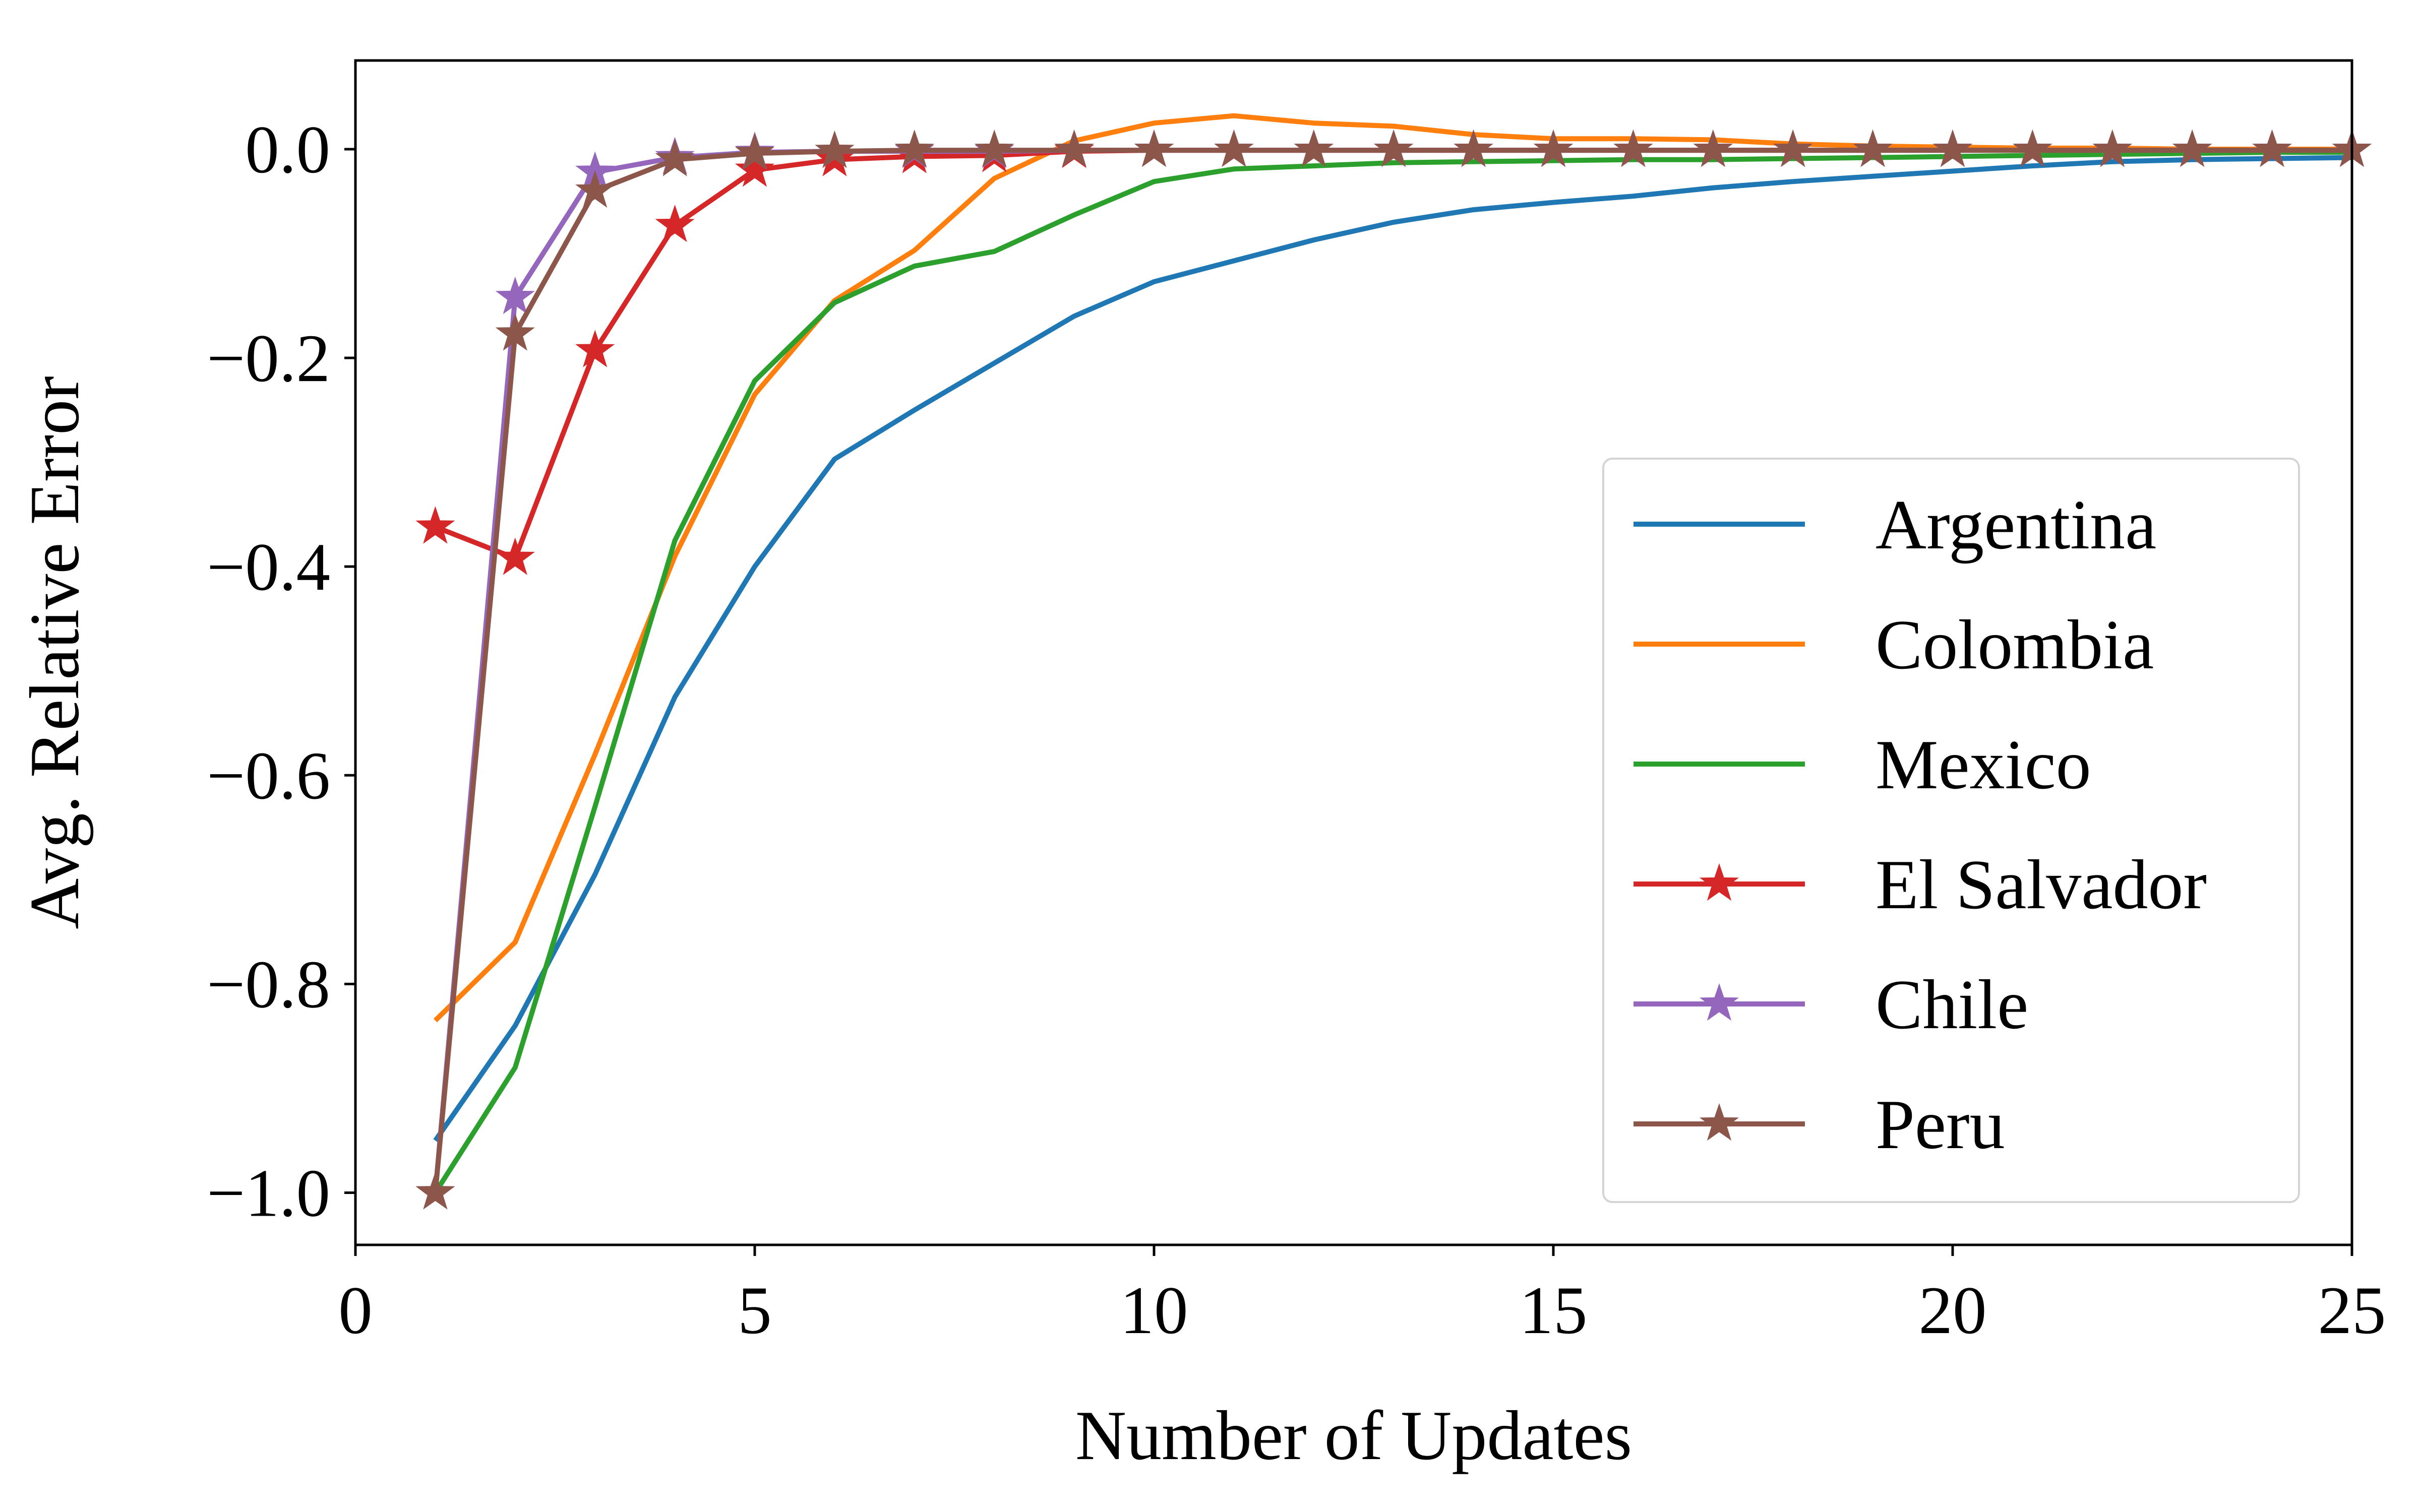 This screenshot has width=2420, height=1512. Describe the element at coordinates (355, 1311) in the screenshot. I see `x-tick-label: 0` at that location.